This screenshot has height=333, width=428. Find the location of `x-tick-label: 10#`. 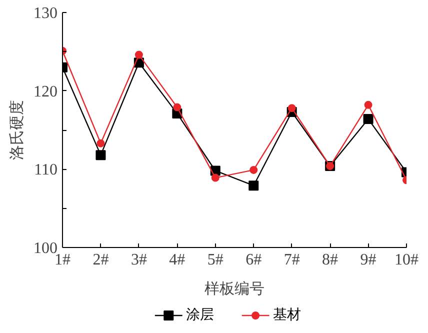

x-tick-label: 10# is located at coordinates (406, 260).